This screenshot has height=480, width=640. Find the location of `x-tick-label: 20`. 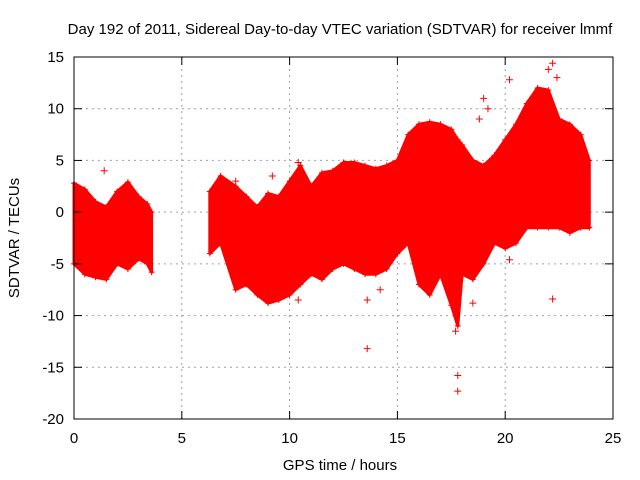

x-tick-label: 20 is located at coordinates (505, 438).